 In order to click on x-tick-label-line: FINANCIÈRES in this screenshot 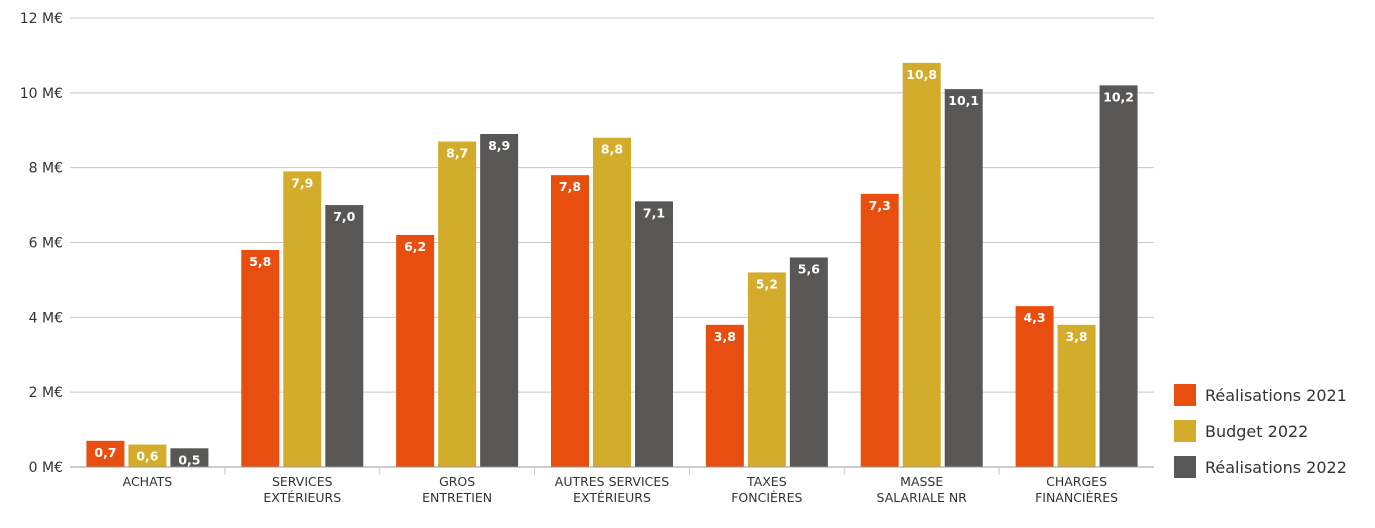, I will do `click(1076, 497)`.